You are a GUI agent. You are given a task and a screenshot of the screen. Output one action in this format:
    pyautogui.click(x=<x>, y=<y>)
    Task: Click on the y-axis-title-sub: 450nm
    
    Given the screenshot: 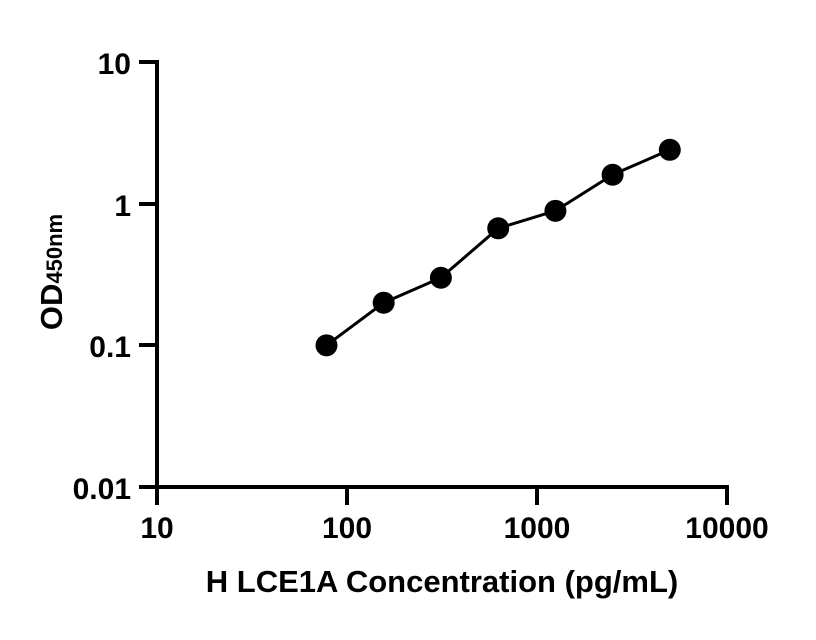 What is the action you would take?
    pyautogui.click(x=54, y=249)
    